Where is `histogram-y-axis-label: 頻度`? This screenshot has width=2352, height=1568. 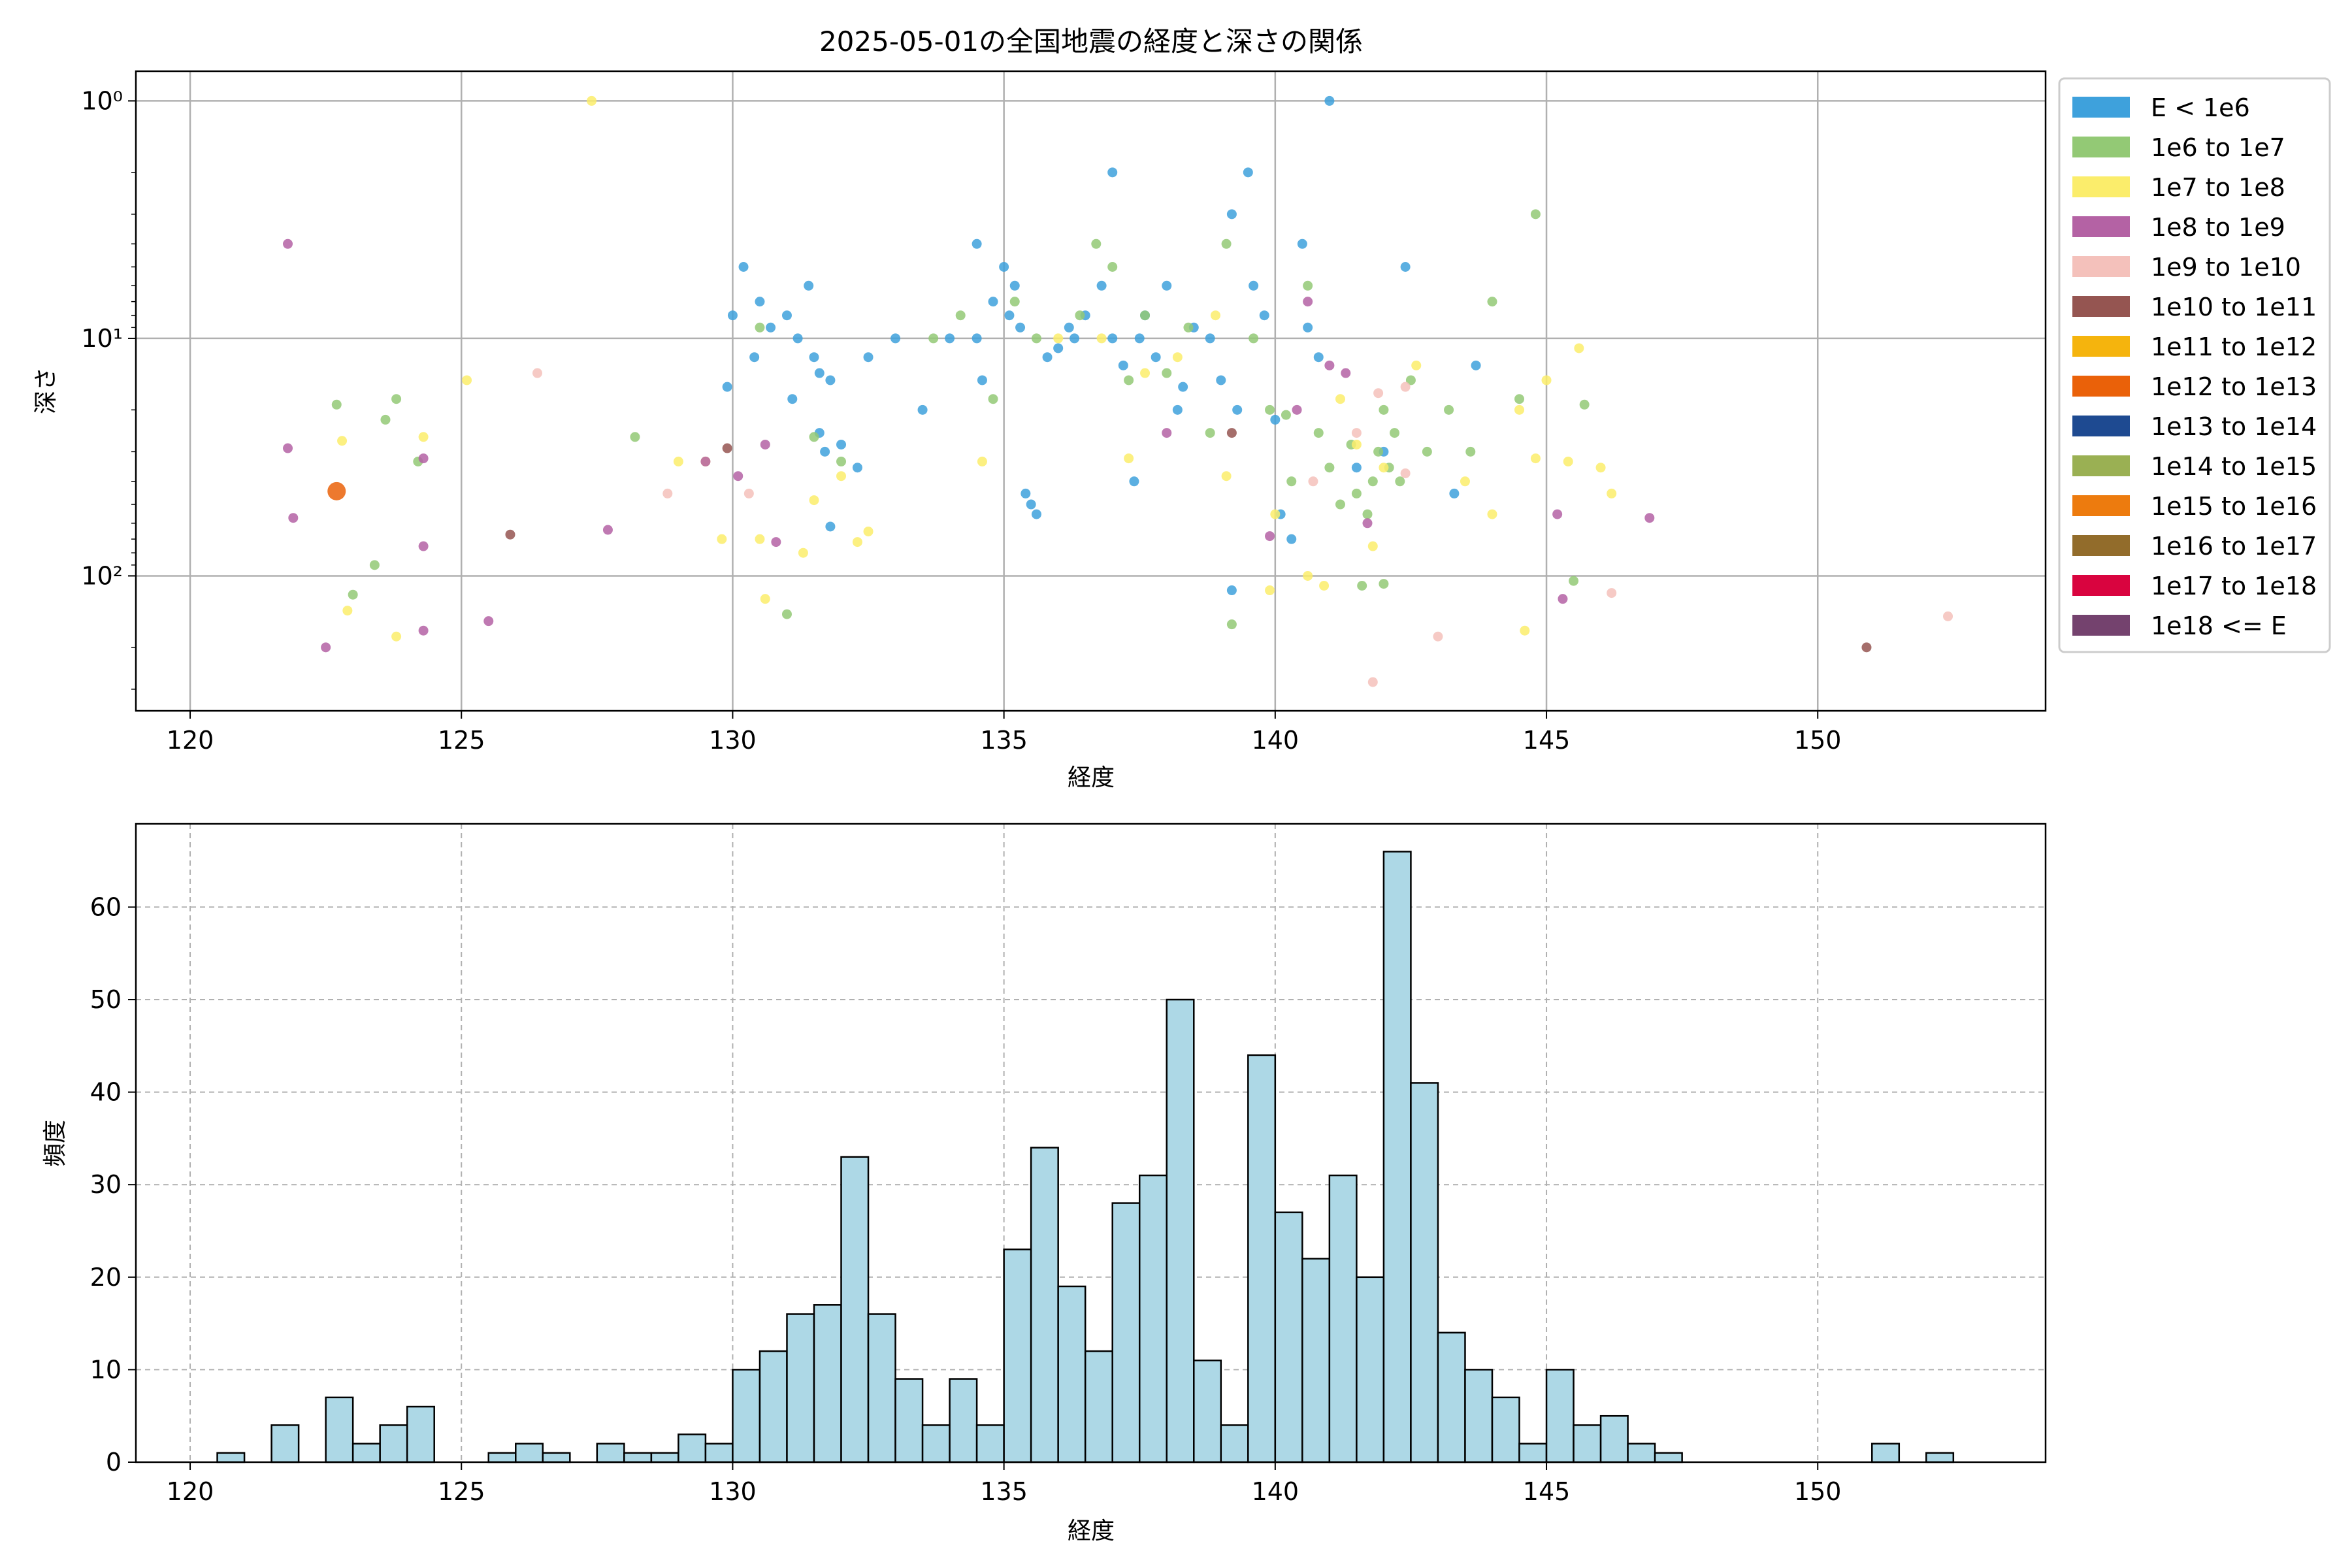 histogram-y-axis-label: 頻度 is located at coordinates (55, 1143).